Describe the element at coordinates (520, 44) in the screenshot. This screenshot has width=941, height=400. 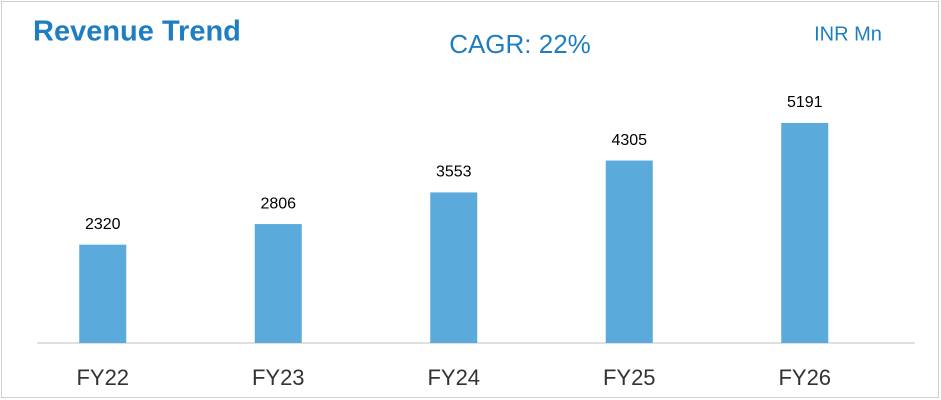
I see `chart-subtitle: CAGR: 22%` at that location.